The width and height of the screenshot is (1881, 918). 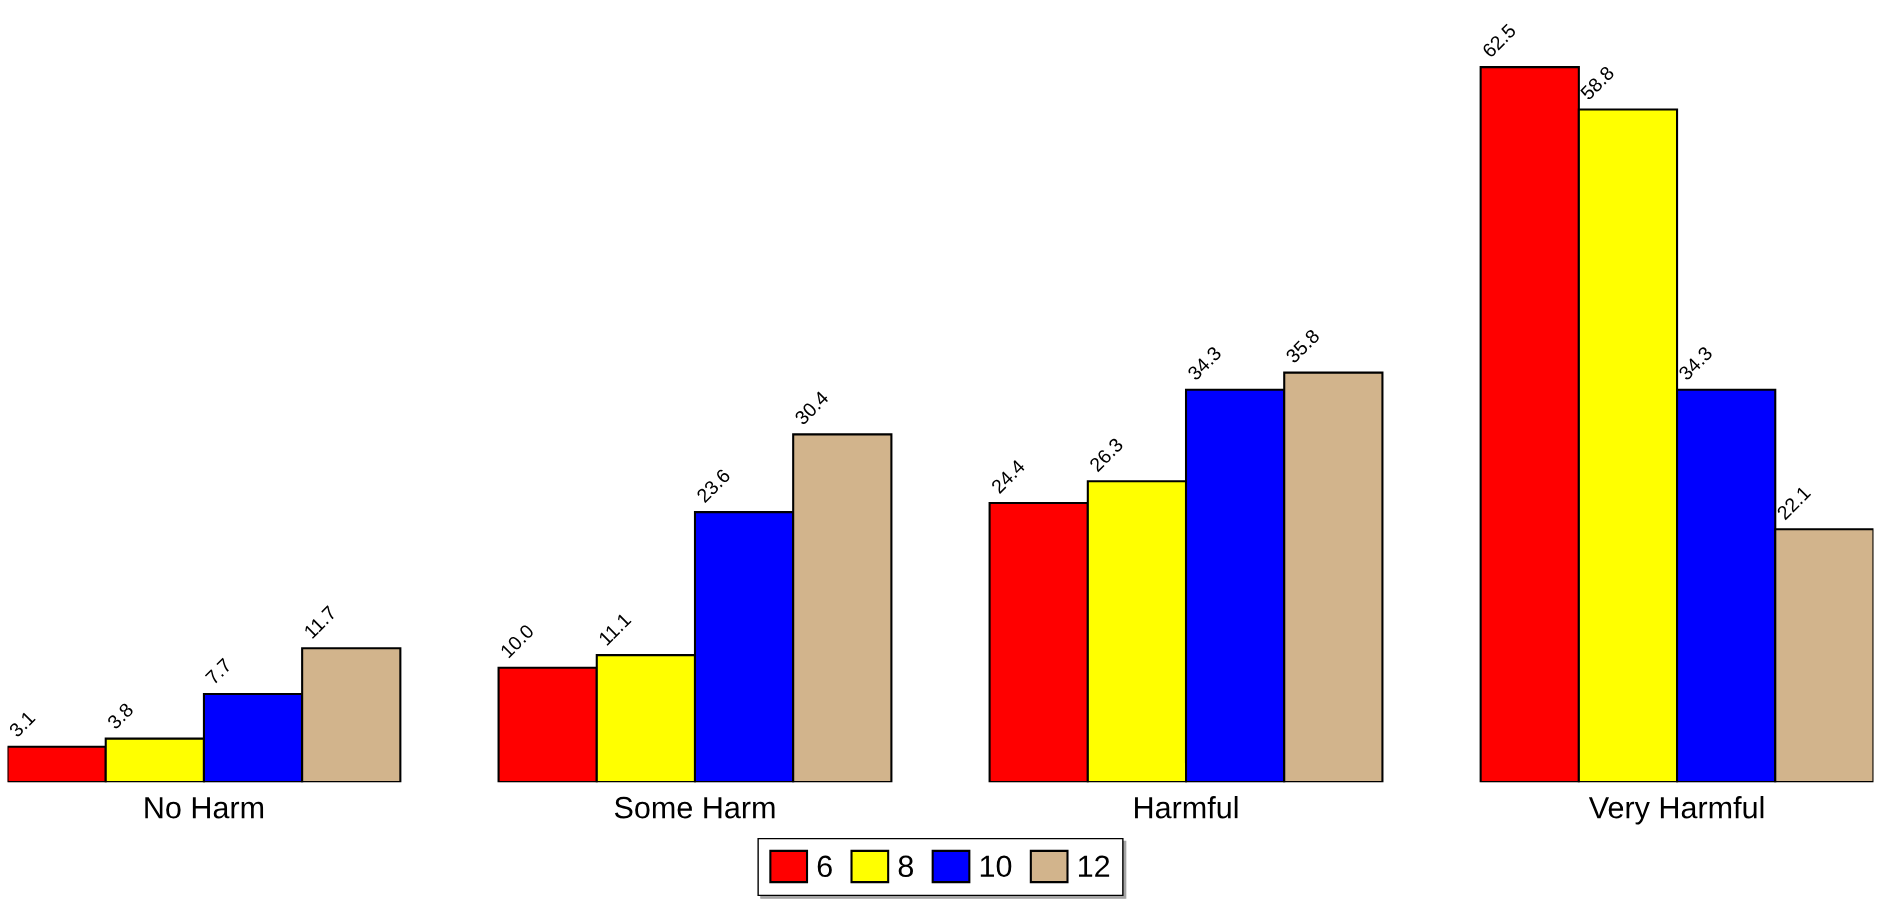 What do you see at coordinates (1597, 83) in the screenshot?
I see `data-label: 58.8` at bounding box center [1597, 83].